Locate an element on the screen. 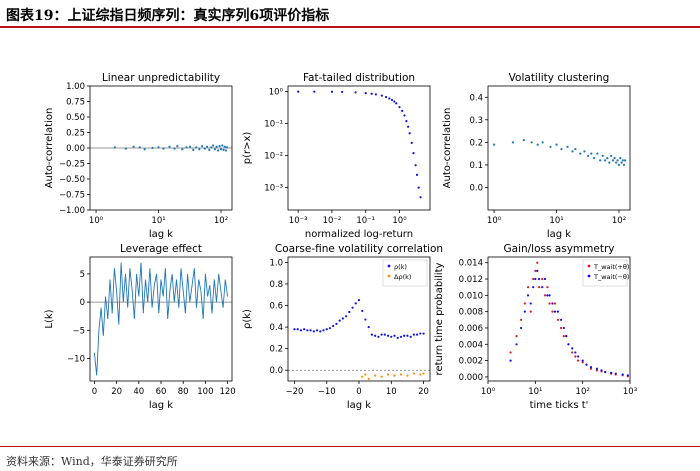 The height and width of the screenshot is (471, 700). y-tick-label: 0 is located at coordinates (82, 303).